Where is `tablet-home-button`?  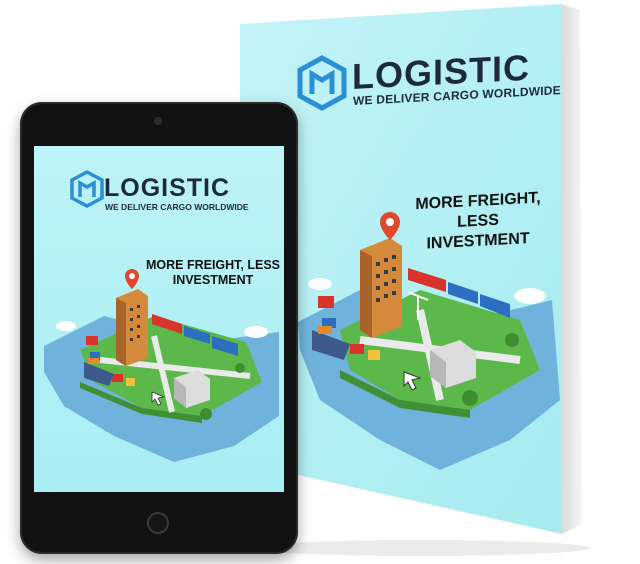 tablet-home-button is located at coordinates (158, 523).